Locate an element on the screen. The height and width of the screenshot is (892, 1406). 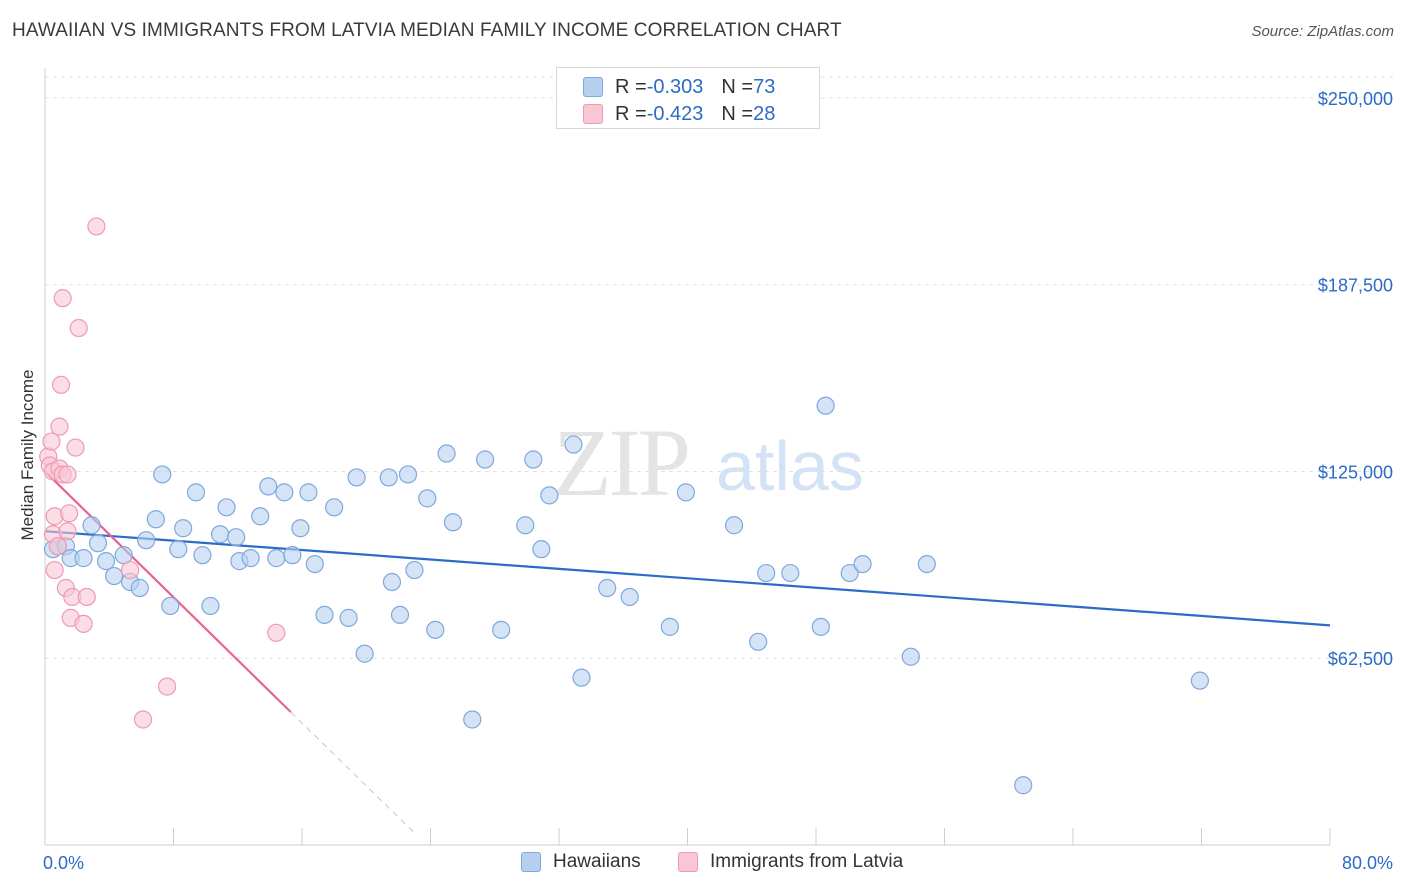
legend-n-value: 28 is located at coordinates (764, 113).